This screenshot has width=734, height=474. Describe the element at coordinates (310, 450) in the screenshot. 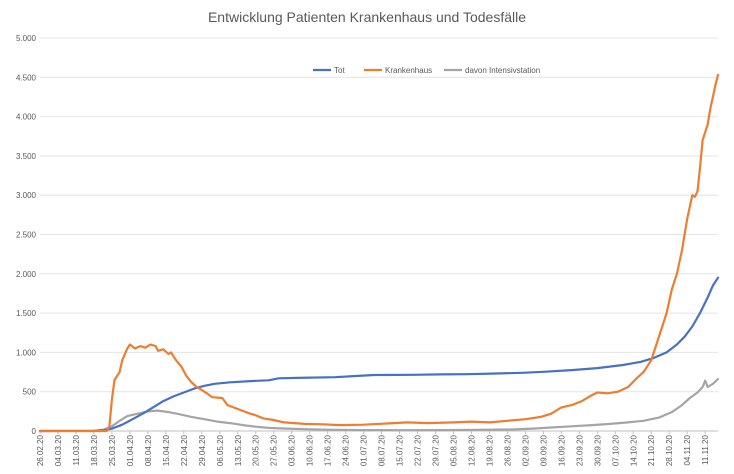

I see `x-tick-label: 10.06.20` at that location.